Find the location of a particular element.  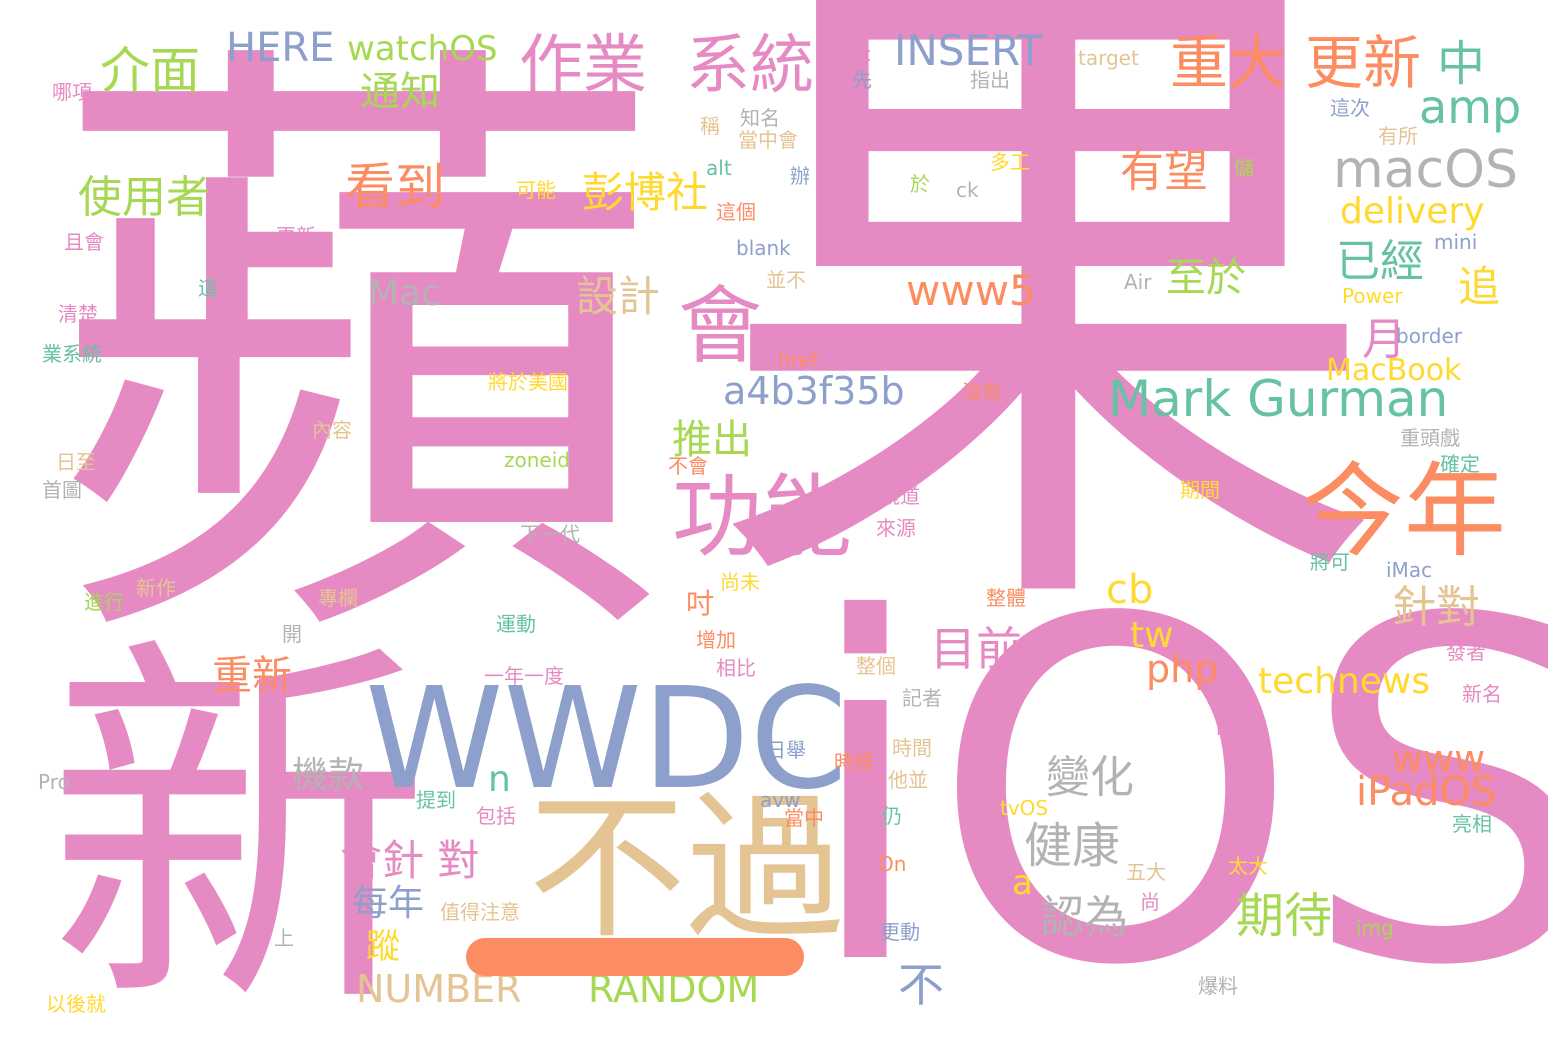

small-kaifa: 開發 is located at coordinates (1236, 726).